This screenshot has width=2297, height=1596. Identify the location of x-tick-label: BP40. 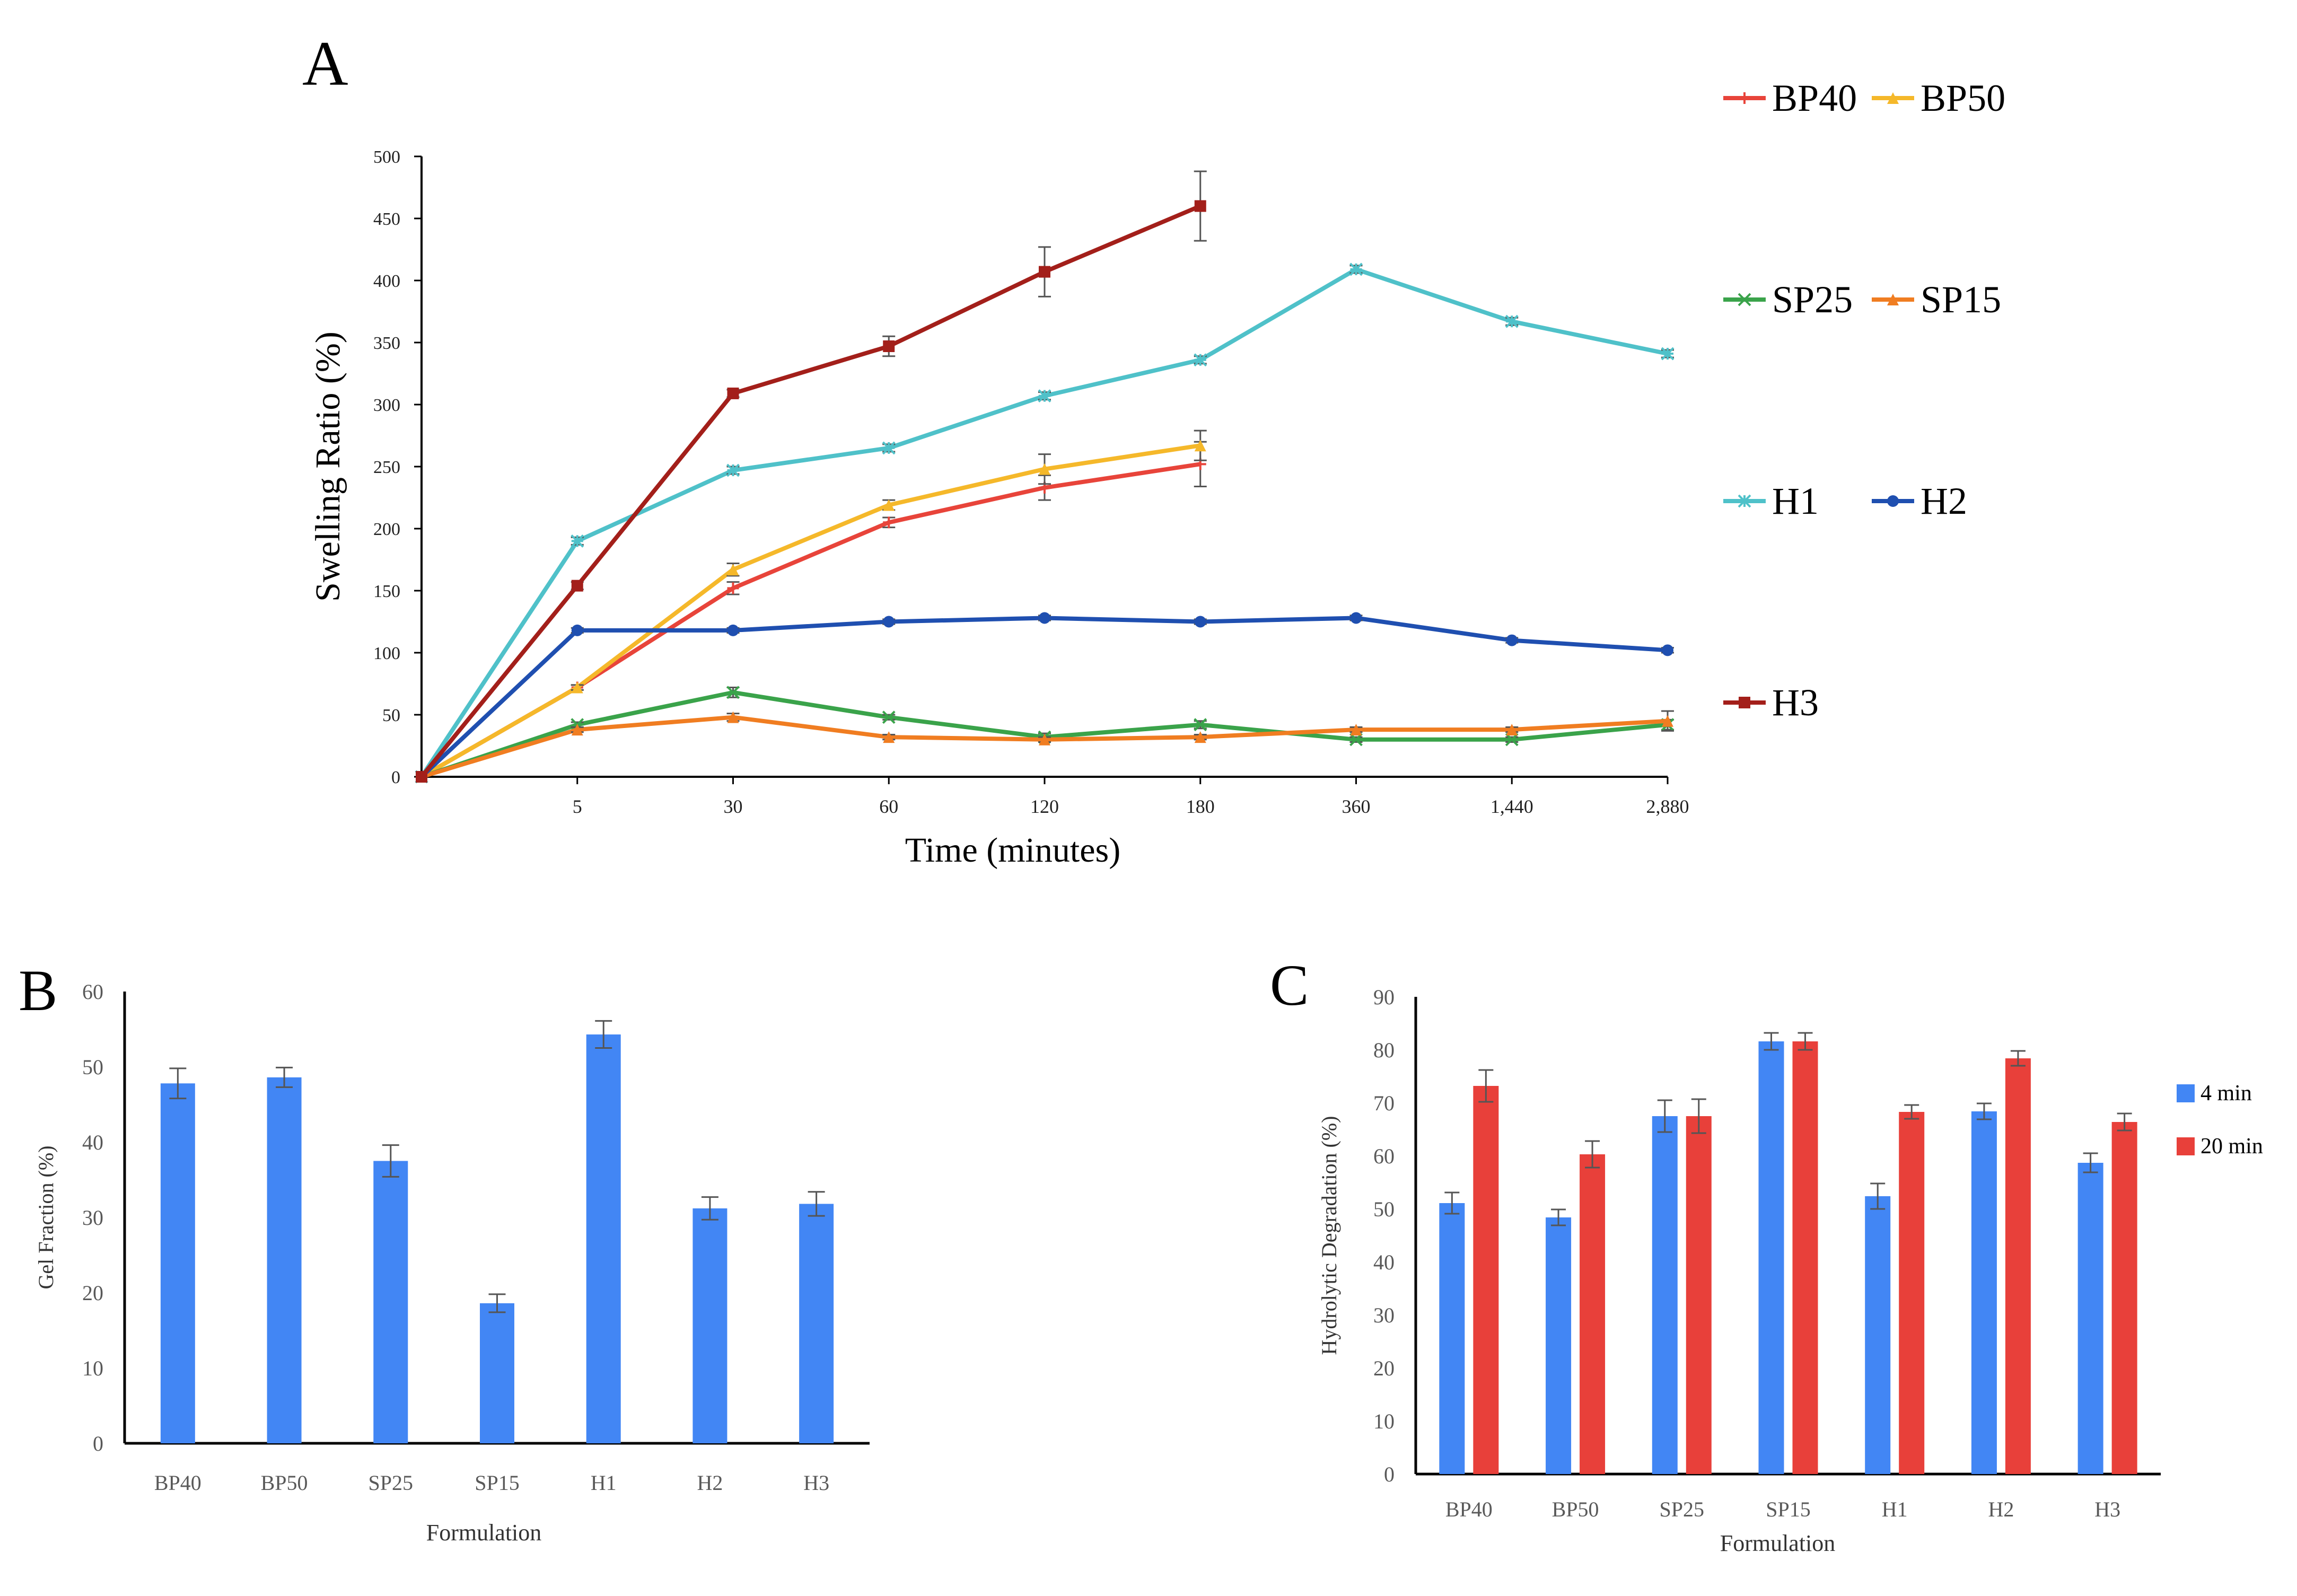
(177, 1483).